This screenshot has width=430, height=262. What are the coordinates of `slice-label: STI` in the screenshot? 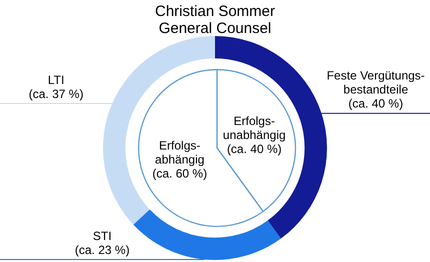 It's located at (102, 235).